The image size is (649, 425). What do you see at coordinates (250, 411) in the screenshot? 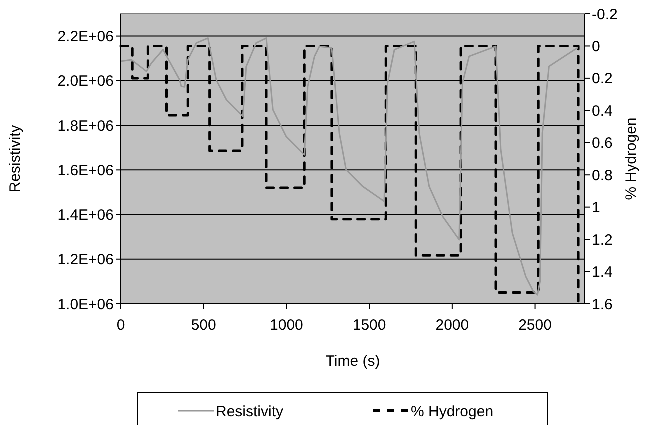
I see `legend-label: Resistivity` at bounding box center [250, 411].